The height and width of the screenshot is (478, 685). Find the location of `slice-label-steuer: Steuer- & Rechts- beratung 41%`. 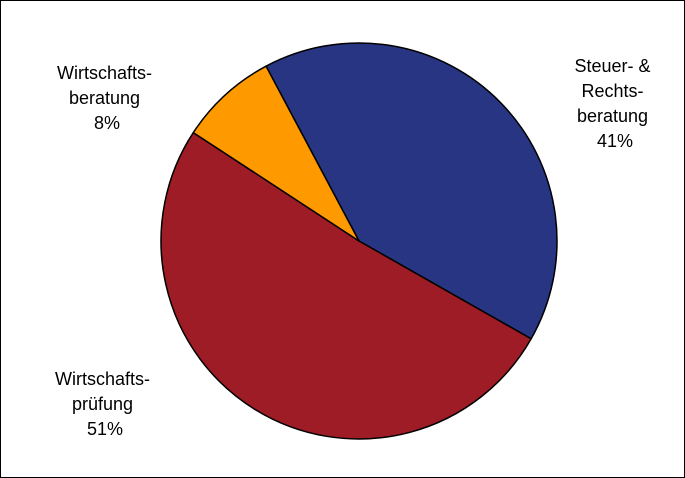

slice-label-steuer: Steuer- & Rechts- beratung 41% is located at coordinates (614, 103).